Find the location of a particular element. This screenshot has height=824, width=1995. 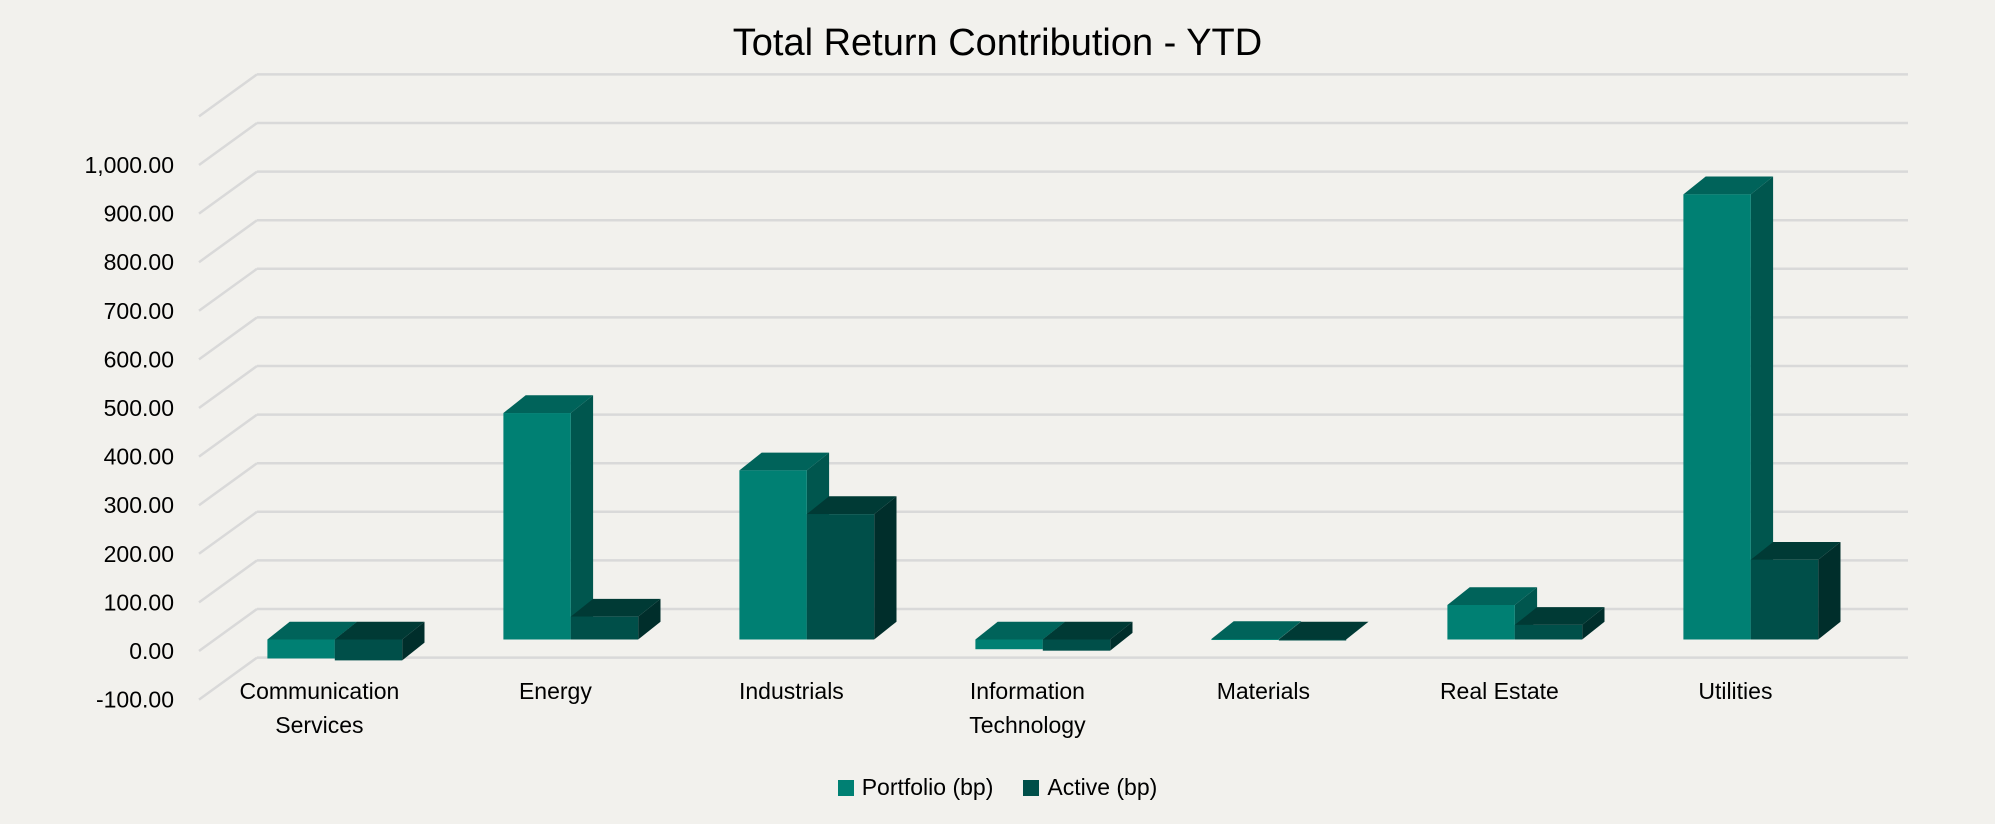

legend-item-portfolio: Portfolio (bp) is located at coordinates (915, 787).